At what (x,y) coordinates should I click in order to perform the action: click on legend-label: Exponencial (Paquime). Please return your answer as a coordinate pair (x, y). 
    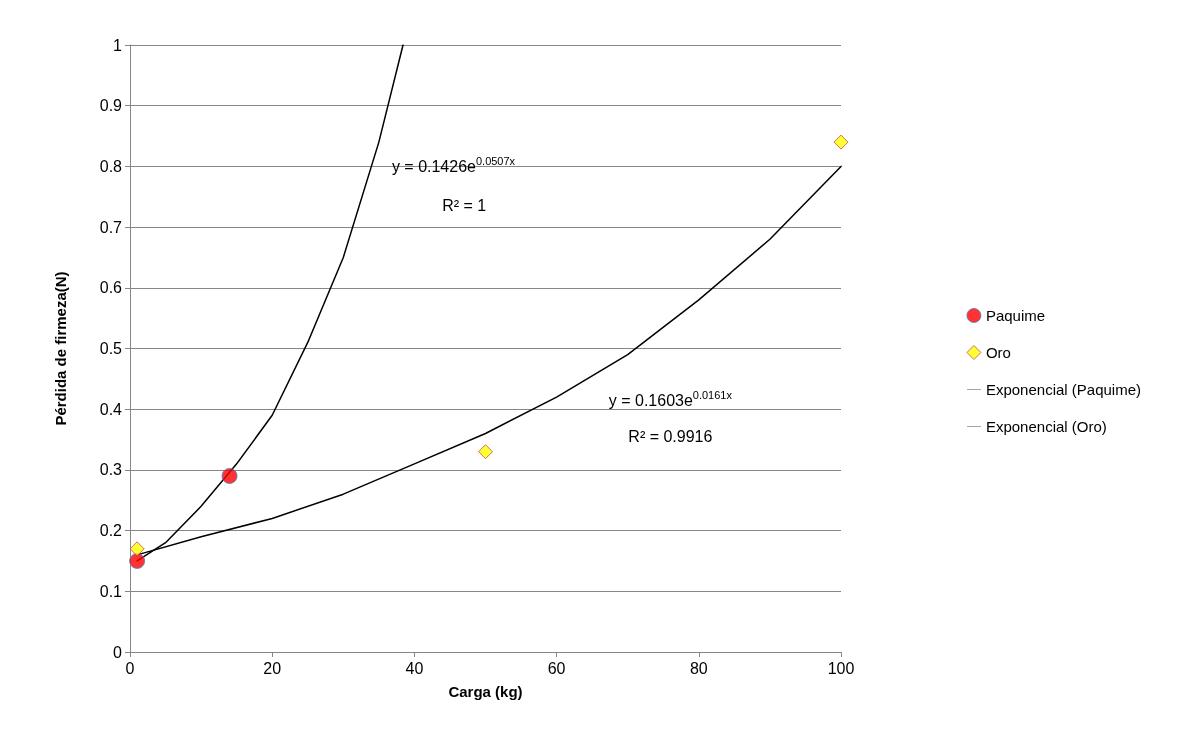
    Looking at the image, I should click on (1063, 389).